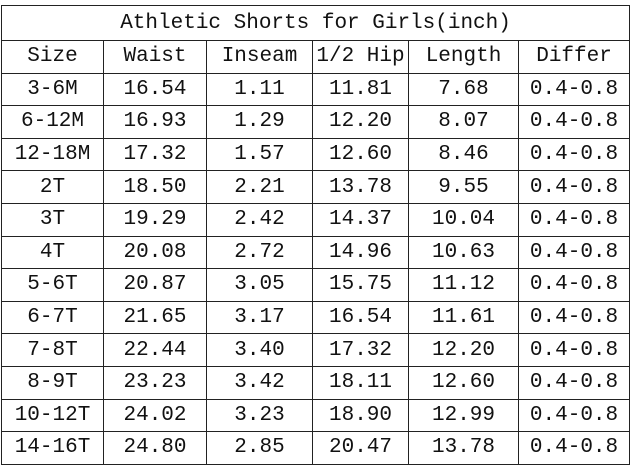  Describe the element at coordinates (259, 252) in the screenshot. I see `table-cell: 2.72` at that location.